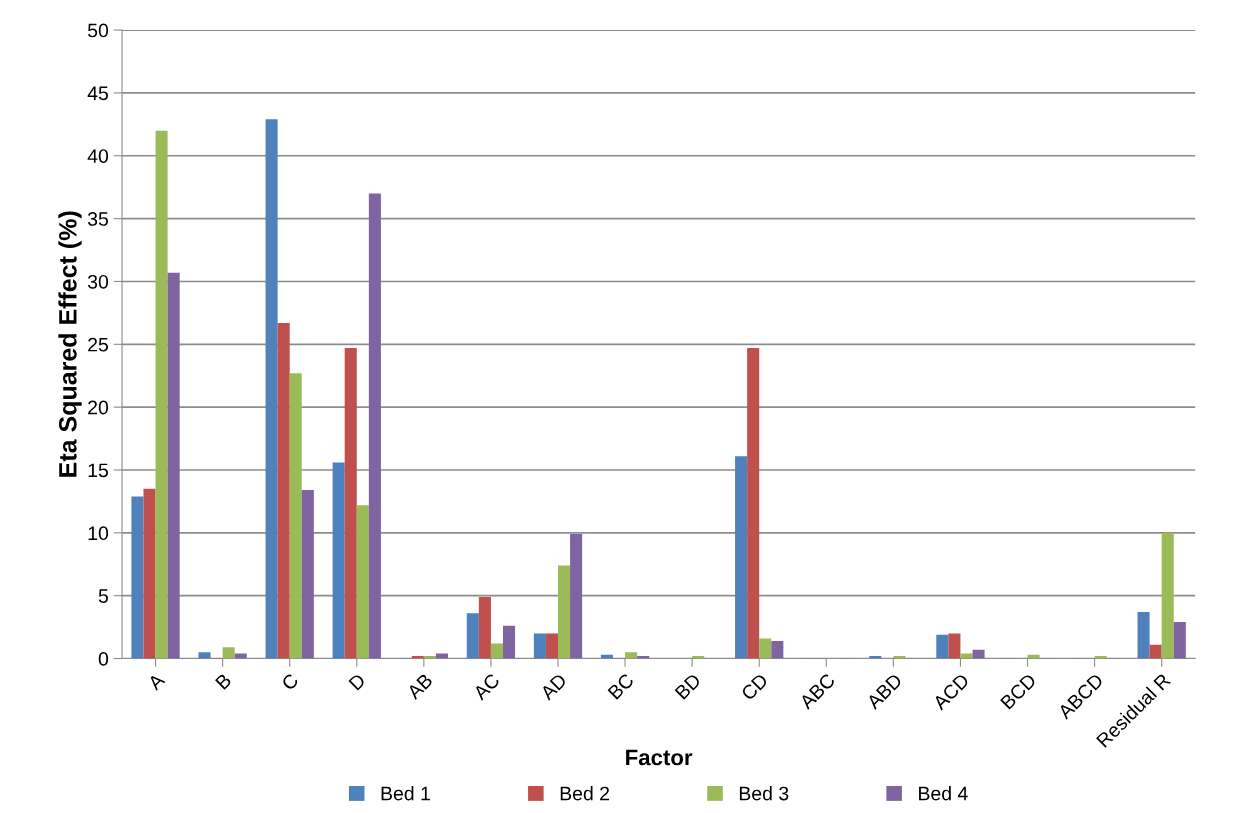 The width and height of the screenshot is (1245, 813). What do you see at coordinates (98, 533) in the screenshot?
I see `y-tick-label: 10` at bounding box center [98, 533].